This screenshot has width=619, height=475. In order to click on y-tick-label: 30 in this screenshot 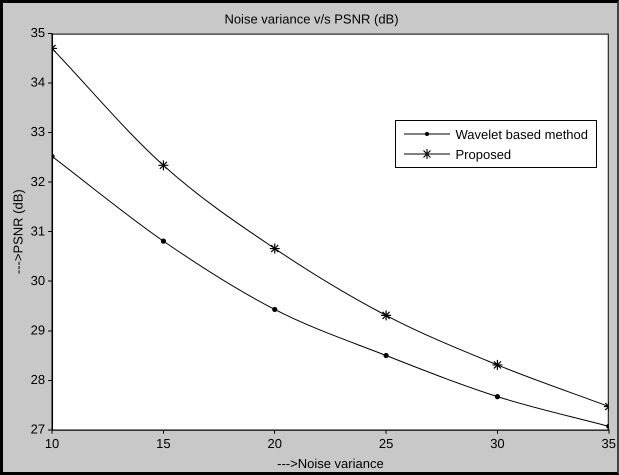, I will do `click(38, 280)`.